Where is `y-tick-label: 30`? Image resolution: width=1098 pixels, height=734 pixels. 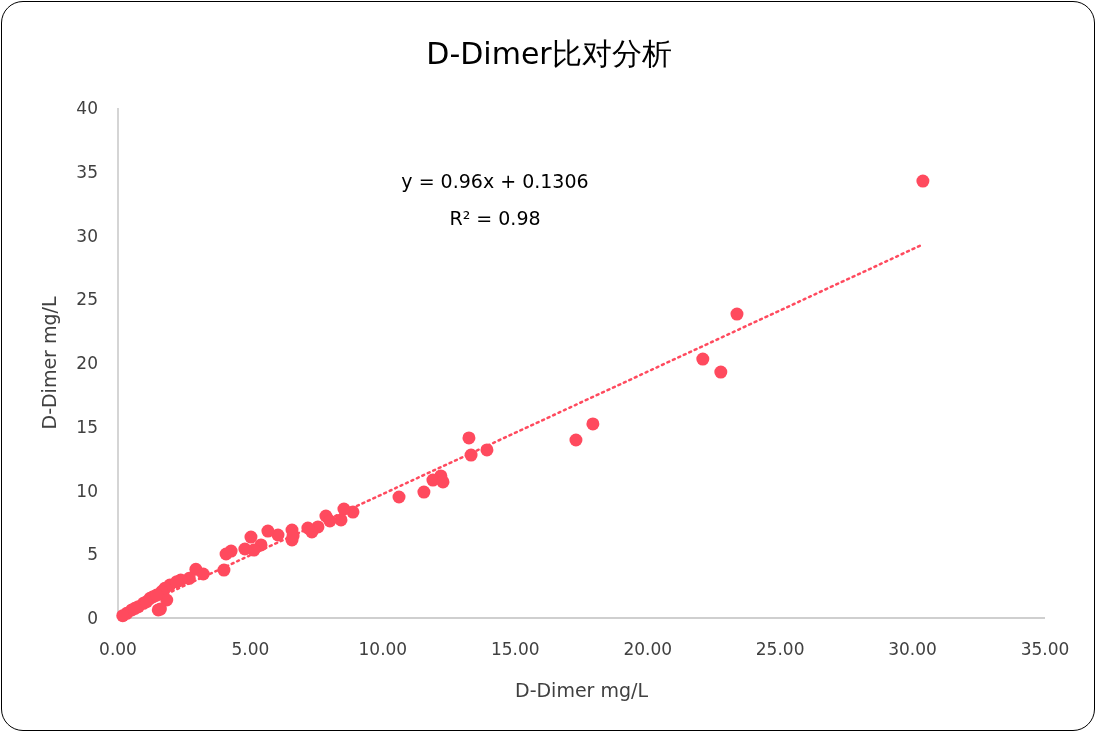
y-tick-label: 30 is located at coordinates (87, 235).